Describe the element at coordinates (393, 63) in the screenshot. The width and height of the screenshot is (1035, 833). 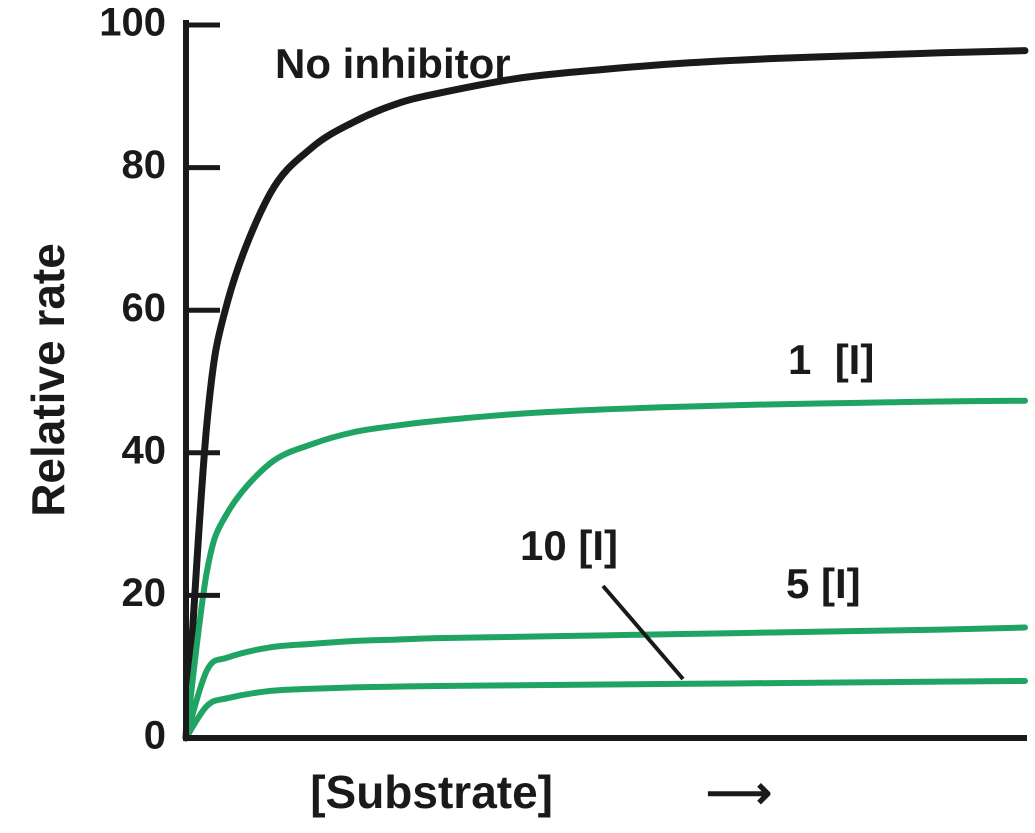
I see `label-no-inhibitor: No inhibitor` at that location.